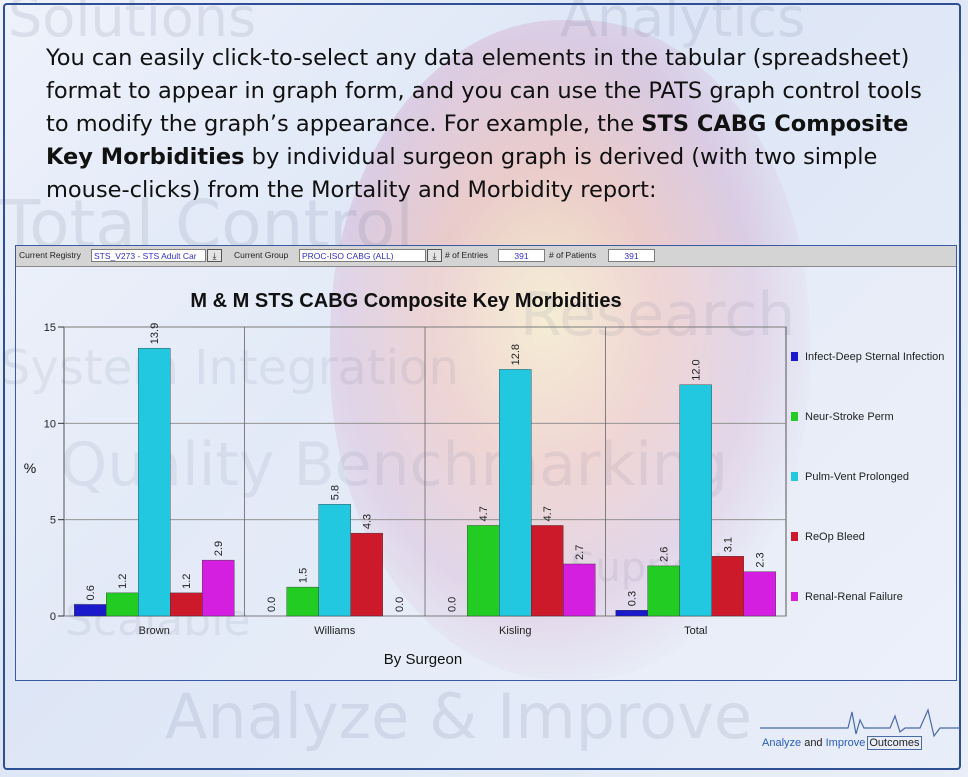  Describe the element at coordinates (423, 659) in the screenshot. I see `x-axis-label: By Surgeon` at that location.